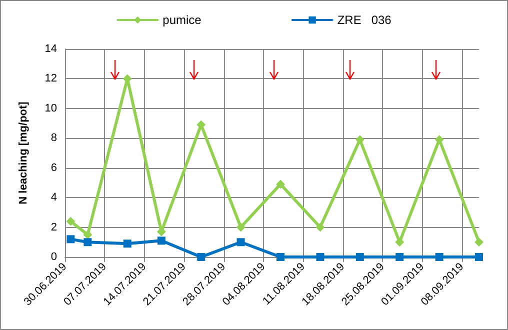 This screenshot has height=330, width=508. I want to click on legend-label: ZRE 036, so click(364, 20).